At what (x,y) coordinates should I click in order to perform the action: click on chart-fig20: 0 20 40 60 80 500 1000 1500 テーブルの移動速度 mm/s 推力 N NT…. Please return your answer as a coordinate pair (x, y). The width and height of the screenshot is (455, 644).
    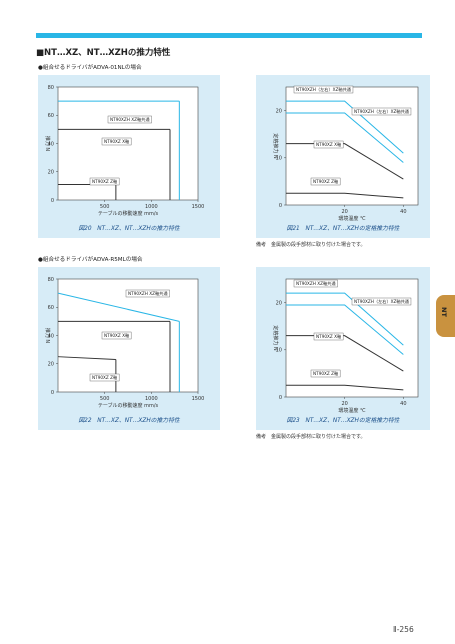
    Looking at the image, I should click on (129, 156).